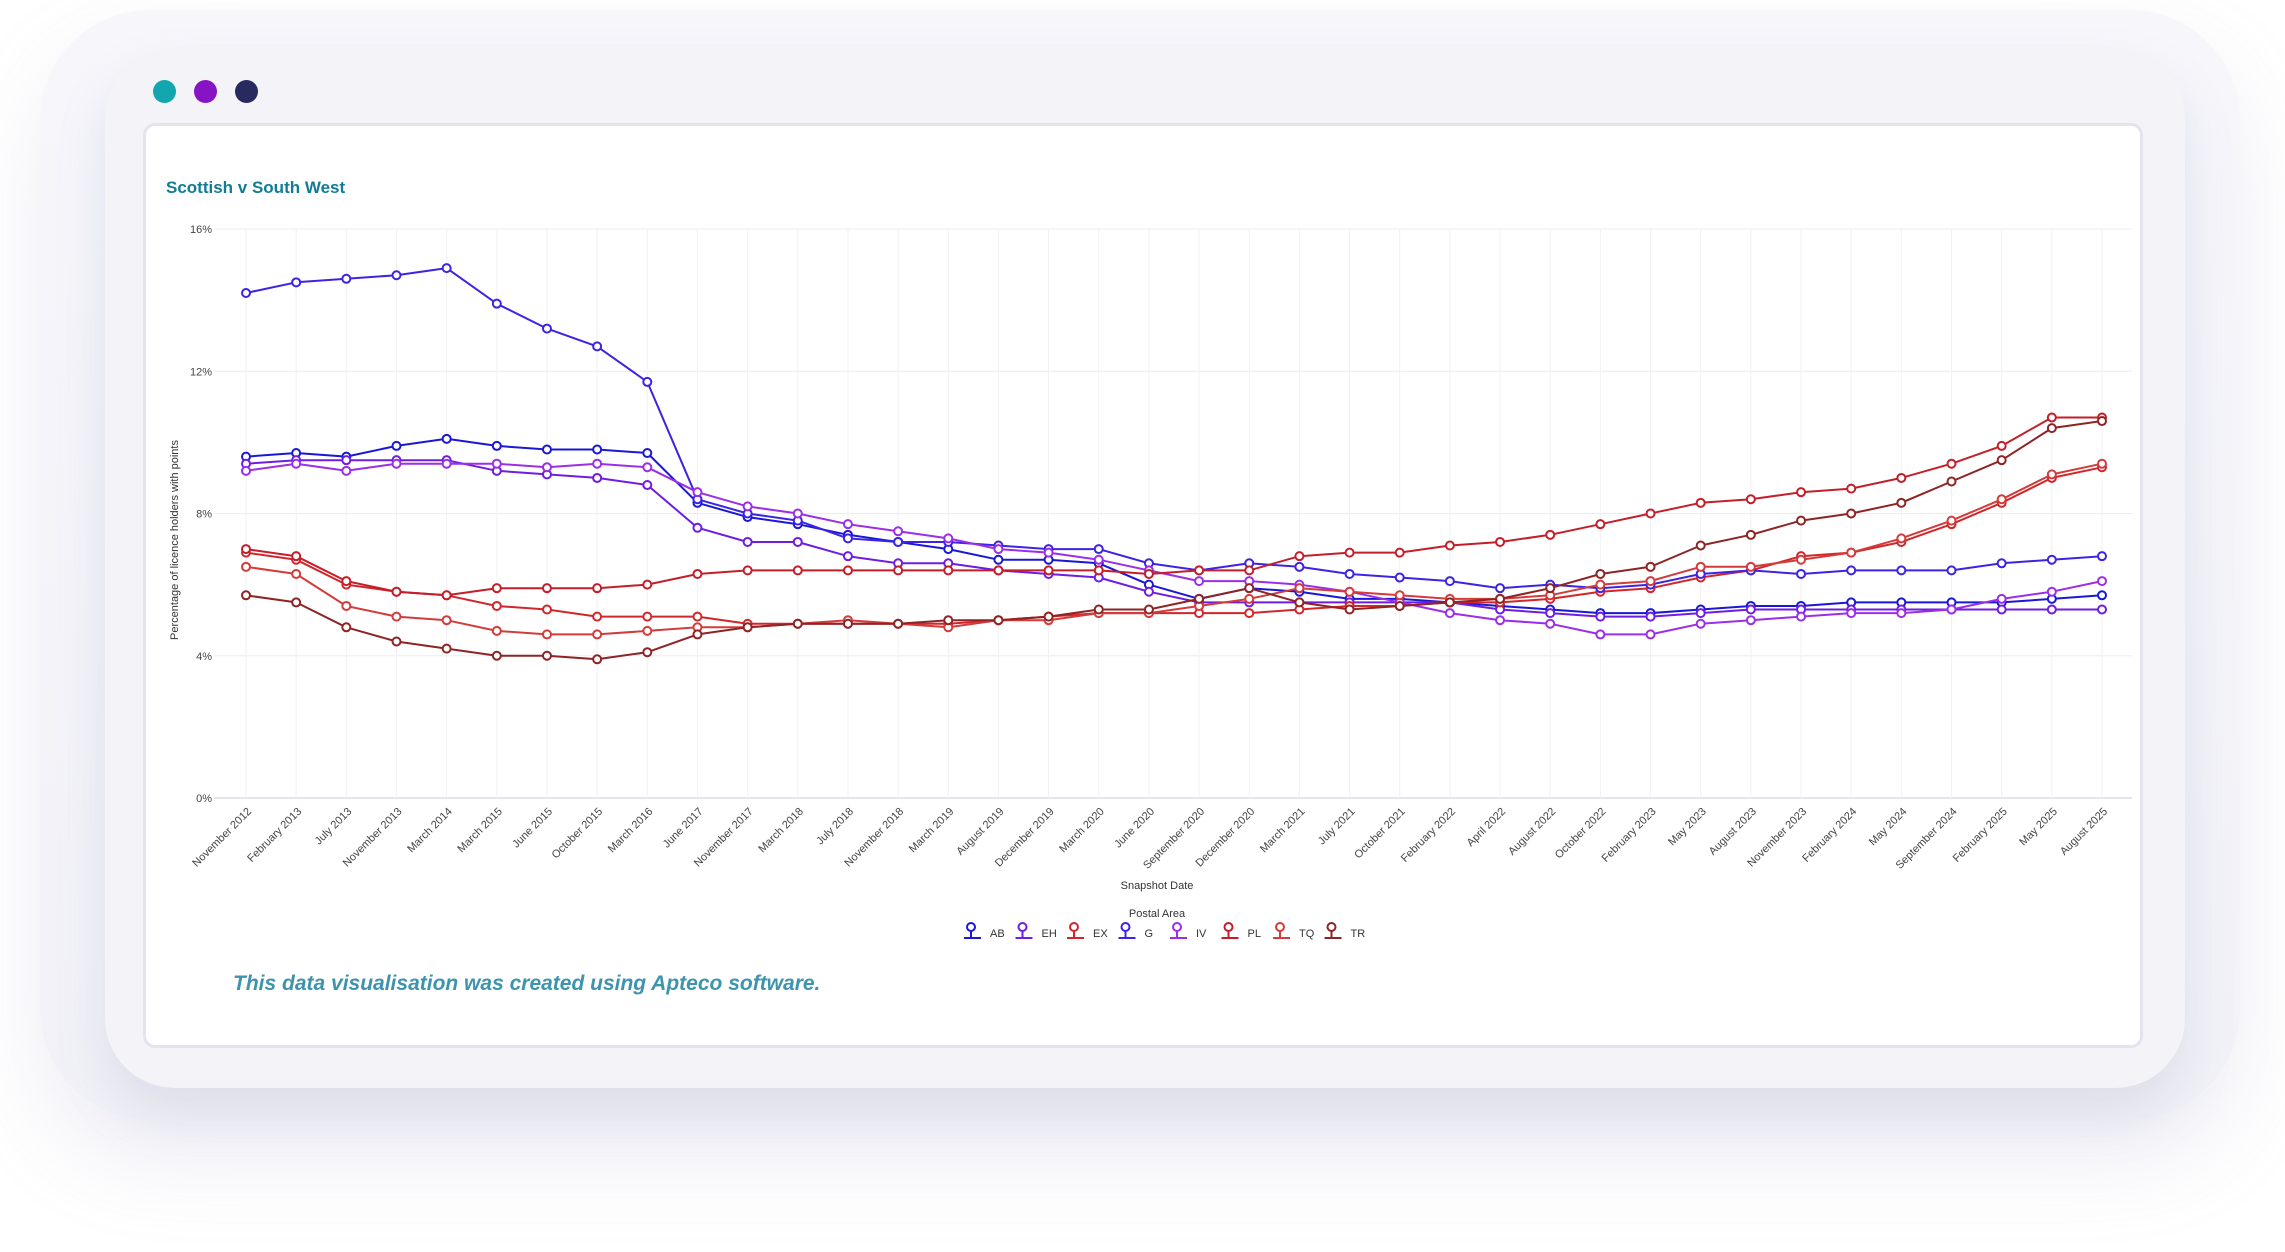  What do you see at coordinates (246, 91) in the screenshot?
I see `window-control-navy` at bounding box center [246, 91].